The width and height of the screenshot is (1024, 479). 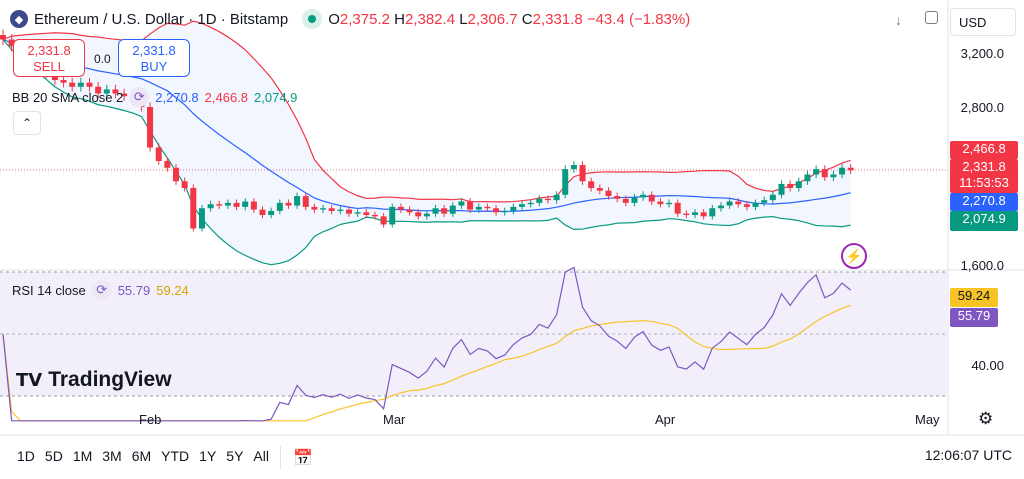 I want to click on range-toolbar: 1D 5D 1M 3M 6M YTD 1Y 5Y All 📅, so click(x=165, y=458).